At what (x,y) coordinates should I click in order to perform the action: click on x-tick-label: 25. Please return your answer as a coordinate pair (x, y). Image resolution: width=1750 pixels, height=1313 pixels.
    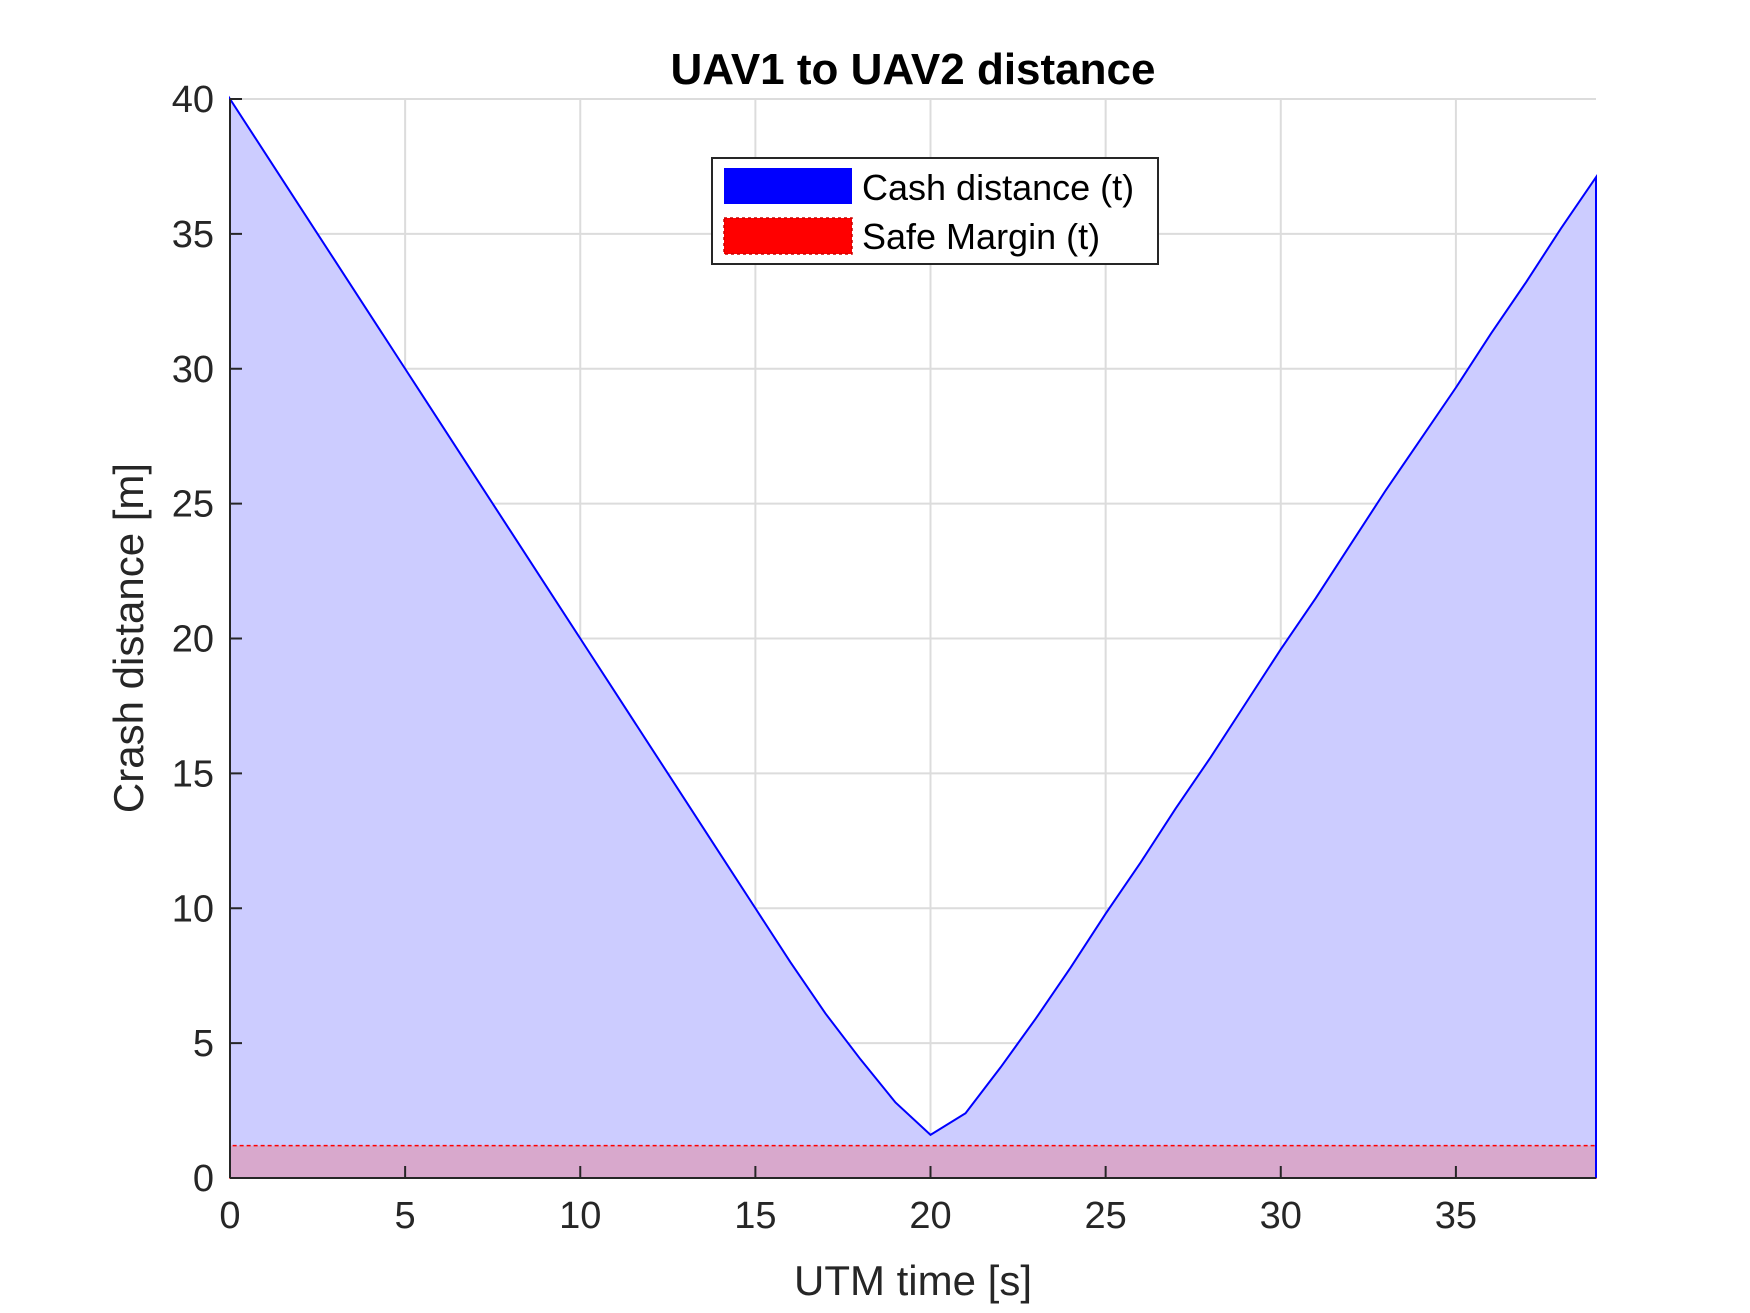
    Looking at the image, I should click on (1106, 1216).